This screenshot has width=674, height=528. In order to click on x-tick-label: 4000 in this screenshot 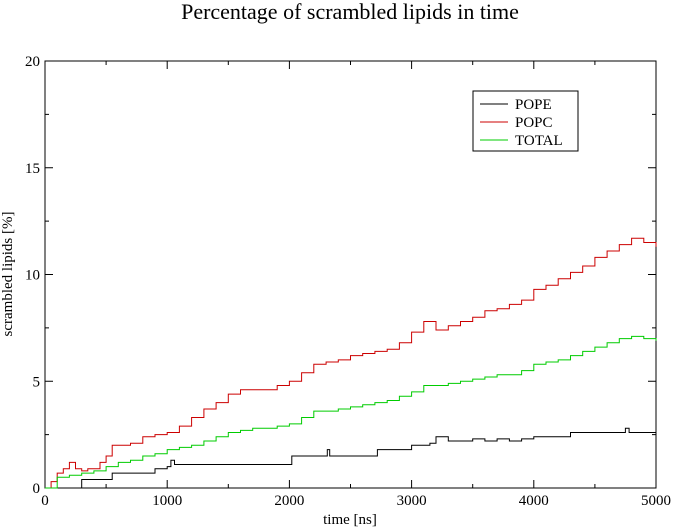, I will do `click(534, 501)`.